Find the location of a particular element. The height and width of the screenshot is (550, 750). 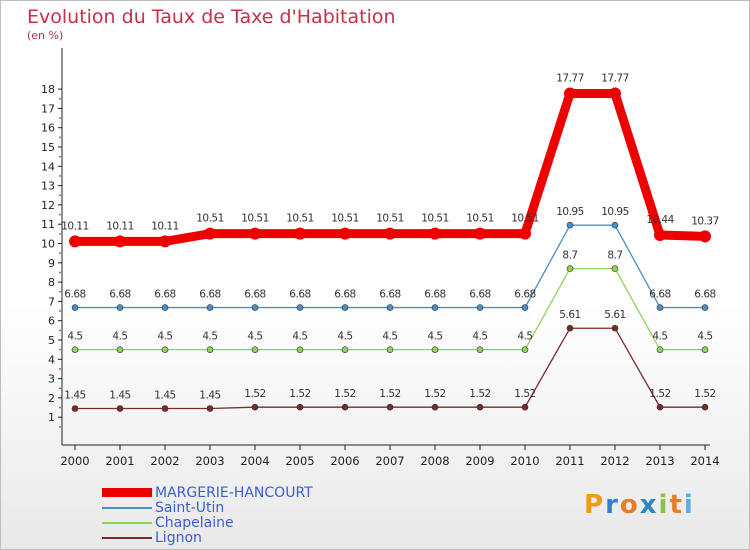

y-tick-label: 7 is located at coordinates (51, 301).